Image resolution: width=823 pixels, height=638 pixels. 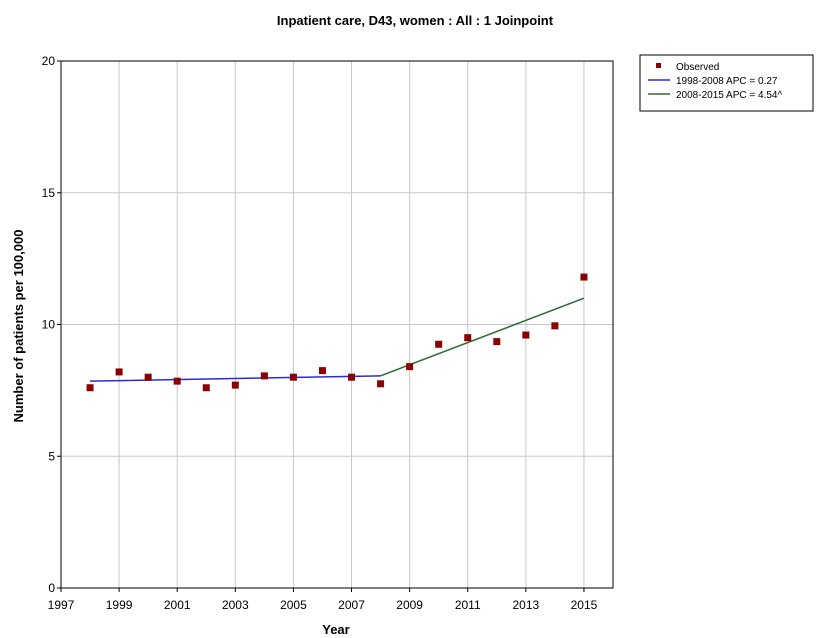 What do you see at coordinates (177, 605) in the screenshot?
I see `x-tick-label: 2001` at bounding box center [177, 605].